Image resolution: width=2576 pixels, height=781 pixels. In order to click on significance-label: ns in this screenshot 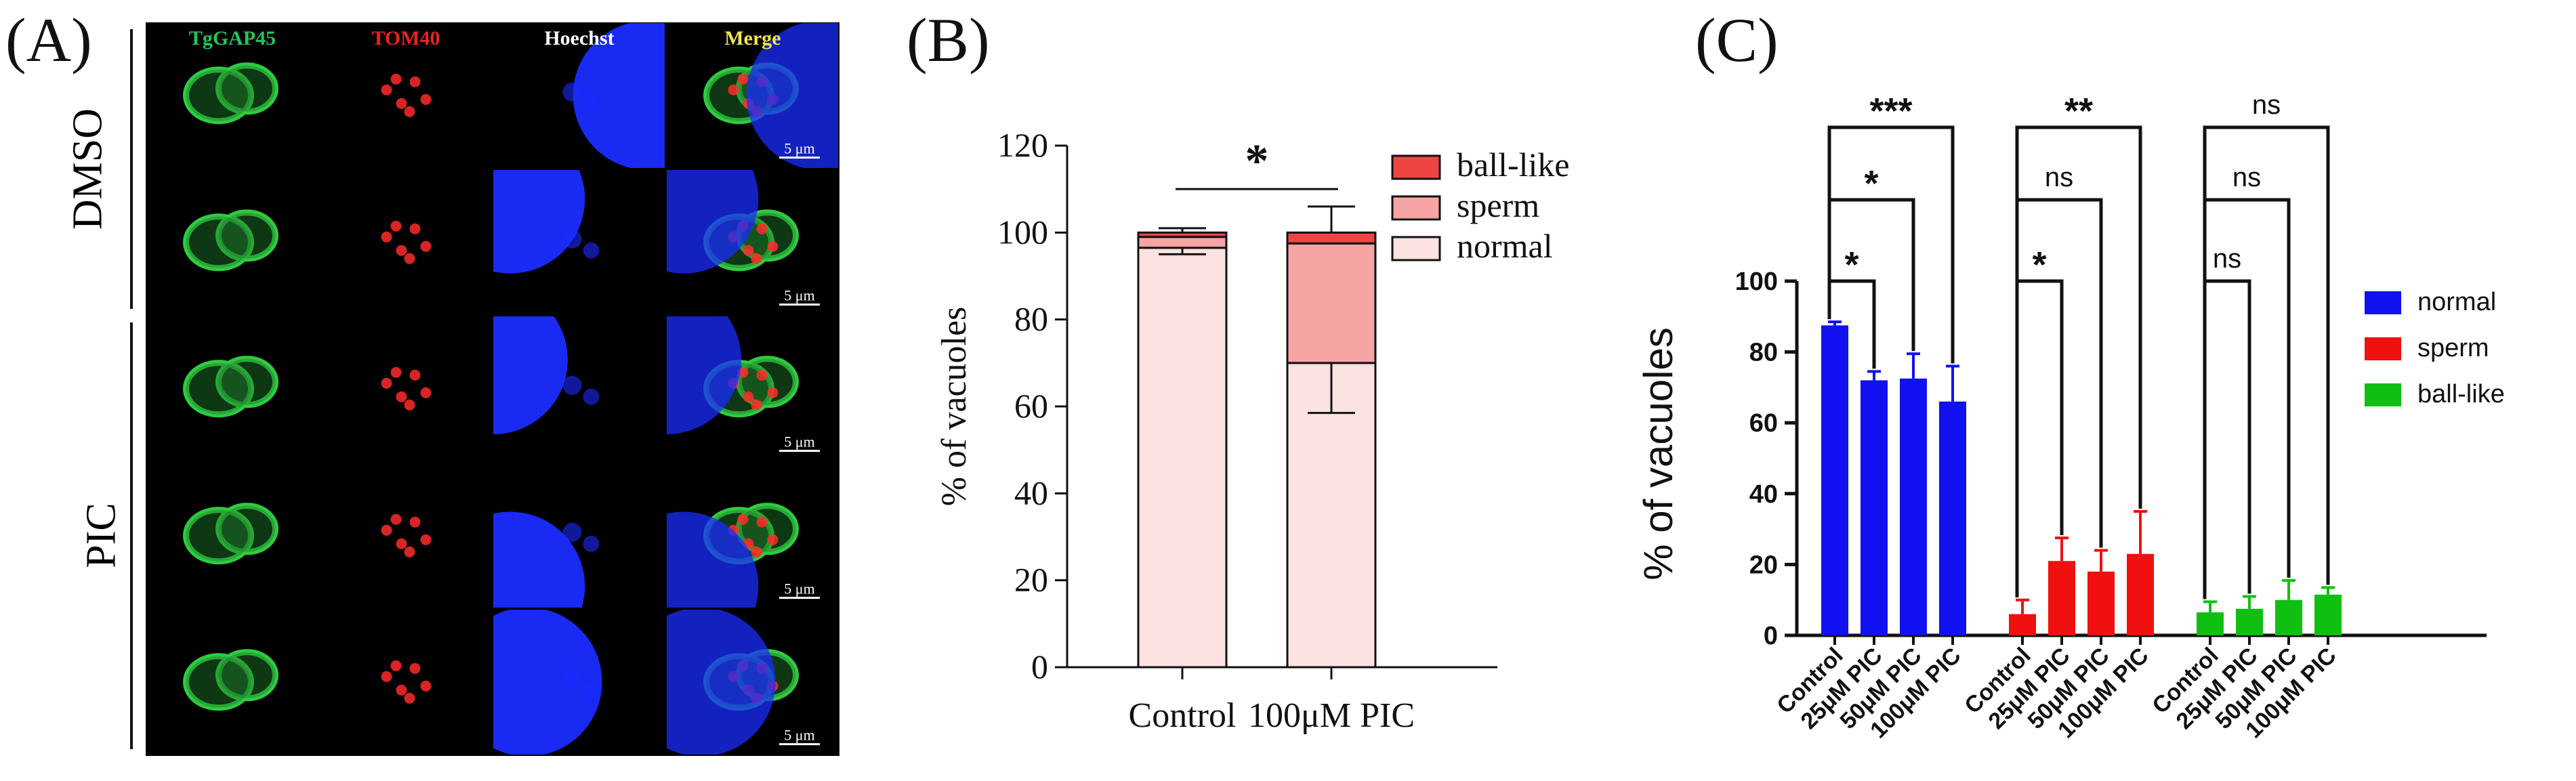, I will do `click(2227, 259)`.